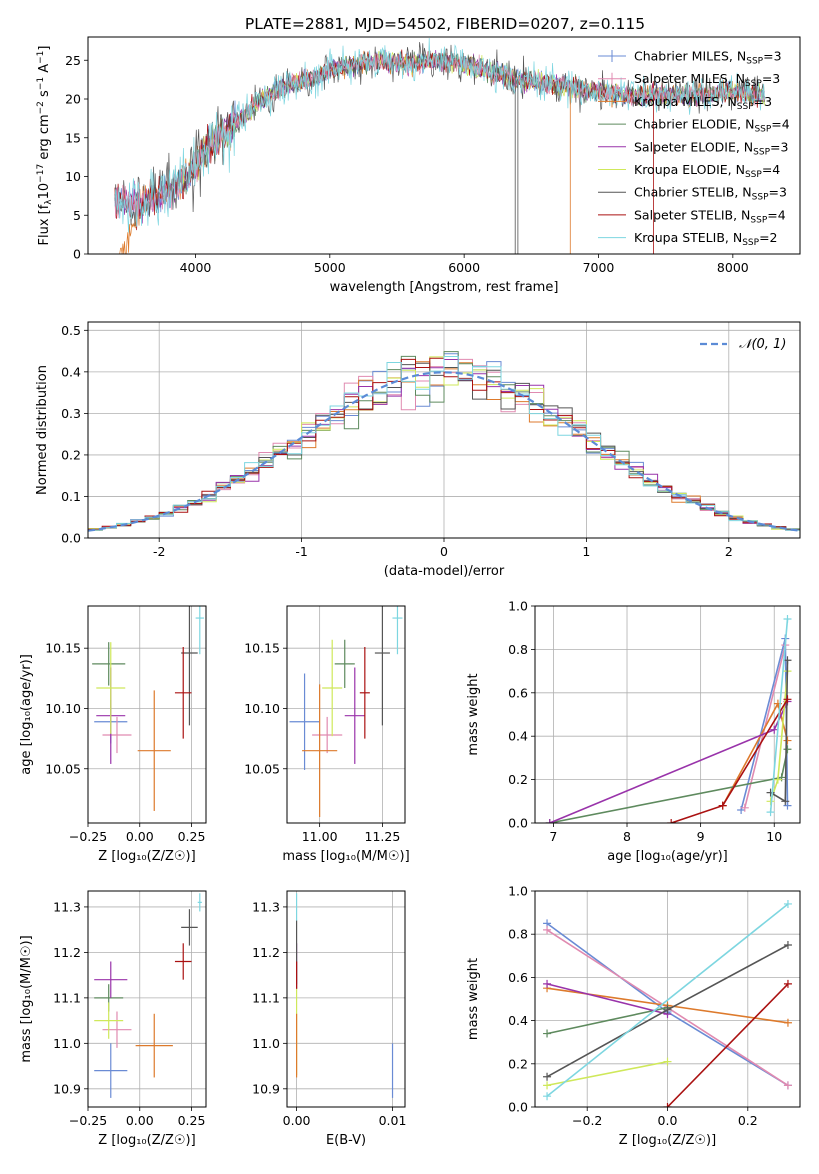 Image resolution: width=819 pixels, height=1174 pixels. What do you see at coordinates (71, 413) in the screenshot?
I see `y-tick-label: 0.3` at bounding box center [71, 413].